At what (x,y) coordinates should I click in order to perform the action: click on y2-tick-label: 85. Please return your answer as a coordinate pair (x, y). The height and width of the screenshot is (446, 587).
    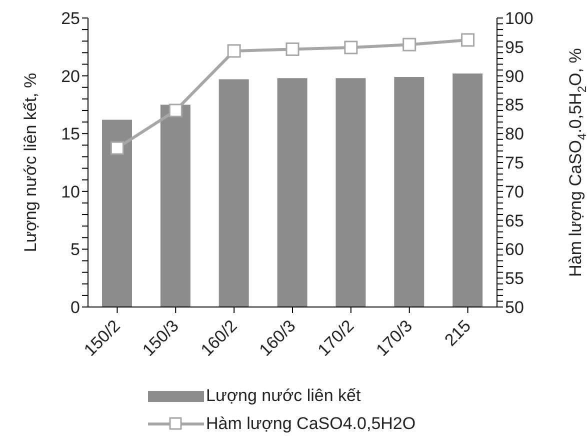
    Looking at the image, I should click on (514, 105).